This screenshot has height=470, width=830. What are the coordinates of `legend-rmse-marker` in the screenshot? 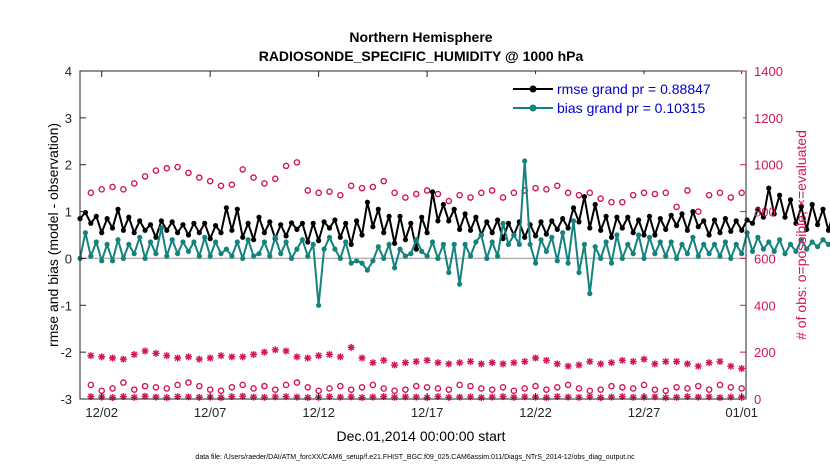 It's located at (533, 89).